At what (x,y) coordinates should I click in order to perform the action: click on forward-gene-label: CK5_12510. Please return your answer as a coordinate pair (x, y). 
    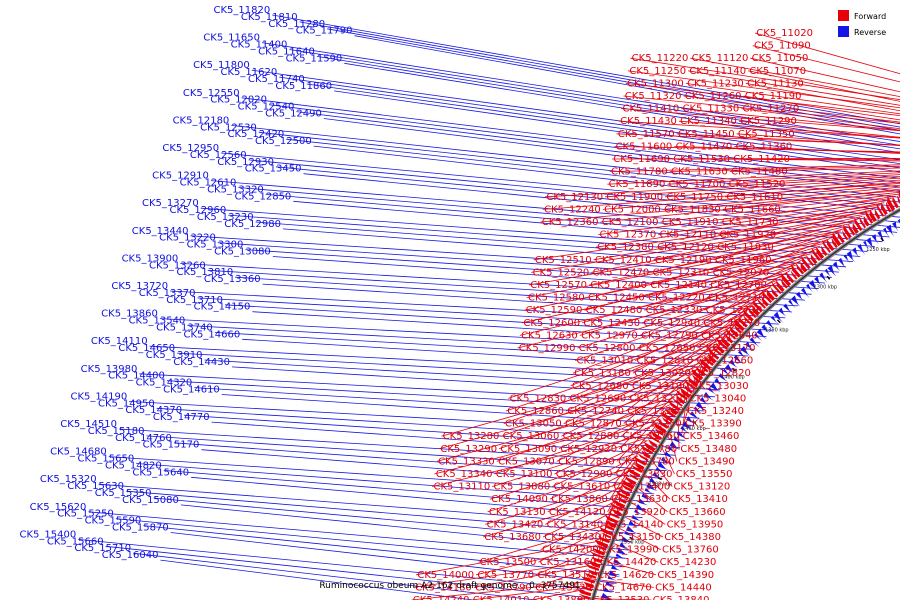
    Looking at the image, I should click on (563, 260).